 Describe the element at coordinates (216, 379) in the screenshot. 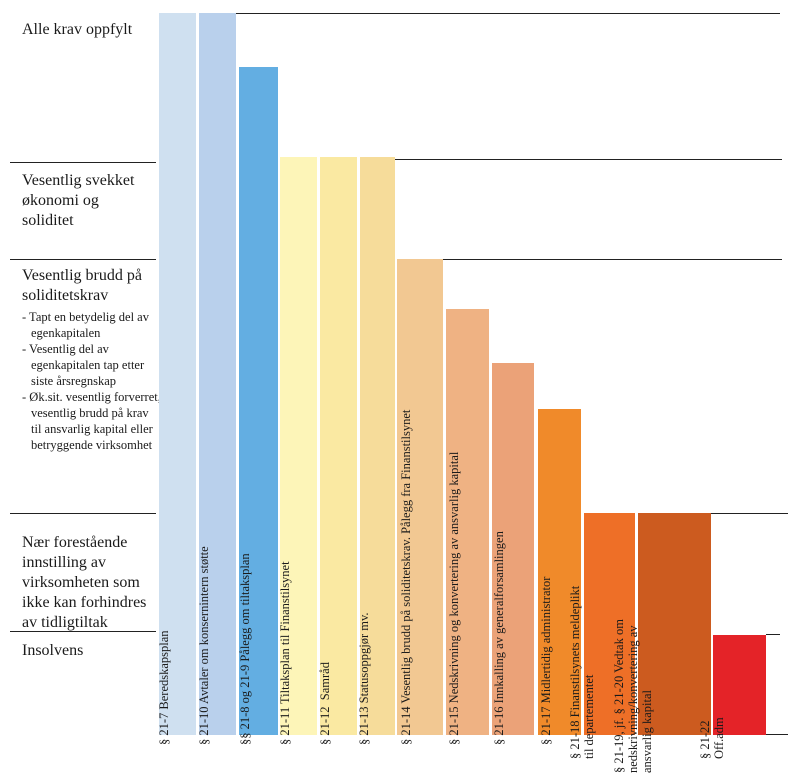

I see `bar-21-10: § 21-10 Avtaler om konsernintern støtte` at that location.